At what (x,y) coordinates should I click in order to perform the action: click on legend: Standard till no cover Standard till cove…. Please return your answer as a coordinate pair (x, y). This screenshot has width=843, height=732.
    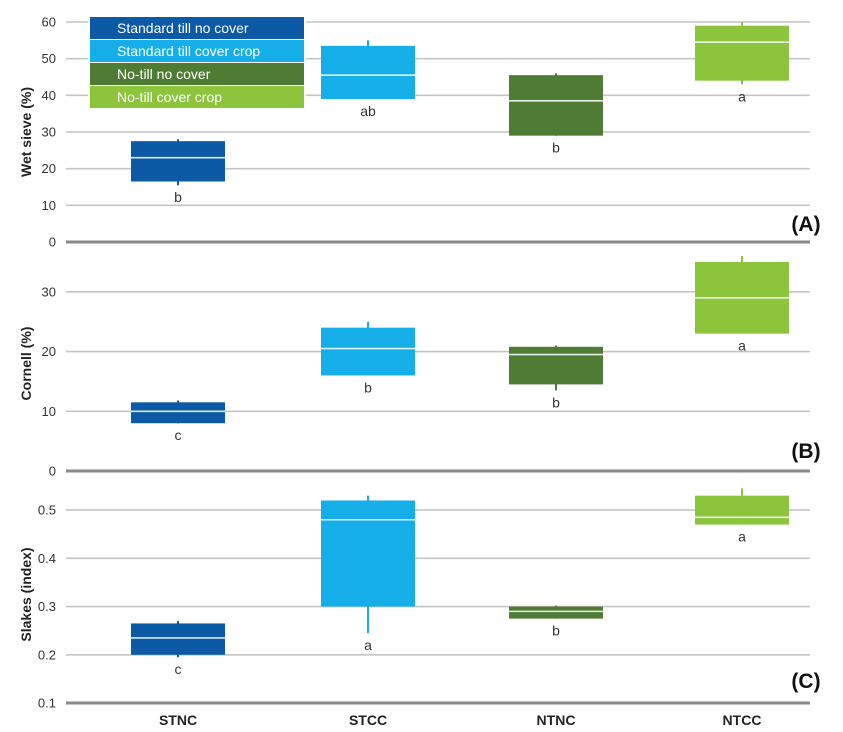
    Looking at the image, I should click on (197, 63).